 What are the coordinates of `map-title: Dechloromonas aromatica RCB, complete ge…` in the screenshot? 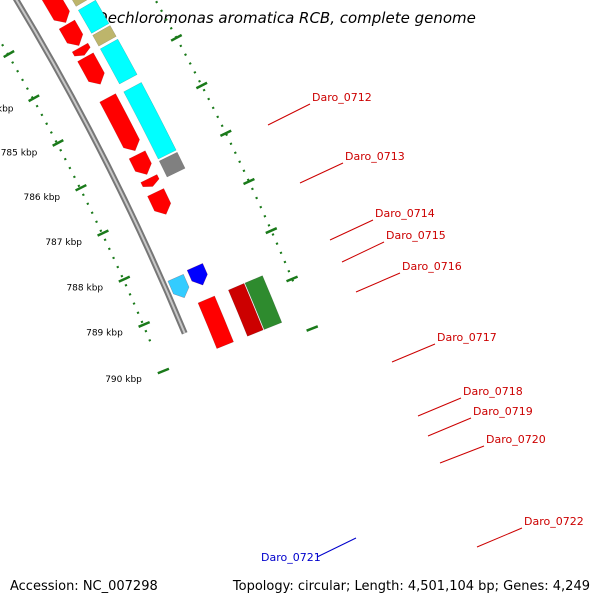 It's located at (286, 18).